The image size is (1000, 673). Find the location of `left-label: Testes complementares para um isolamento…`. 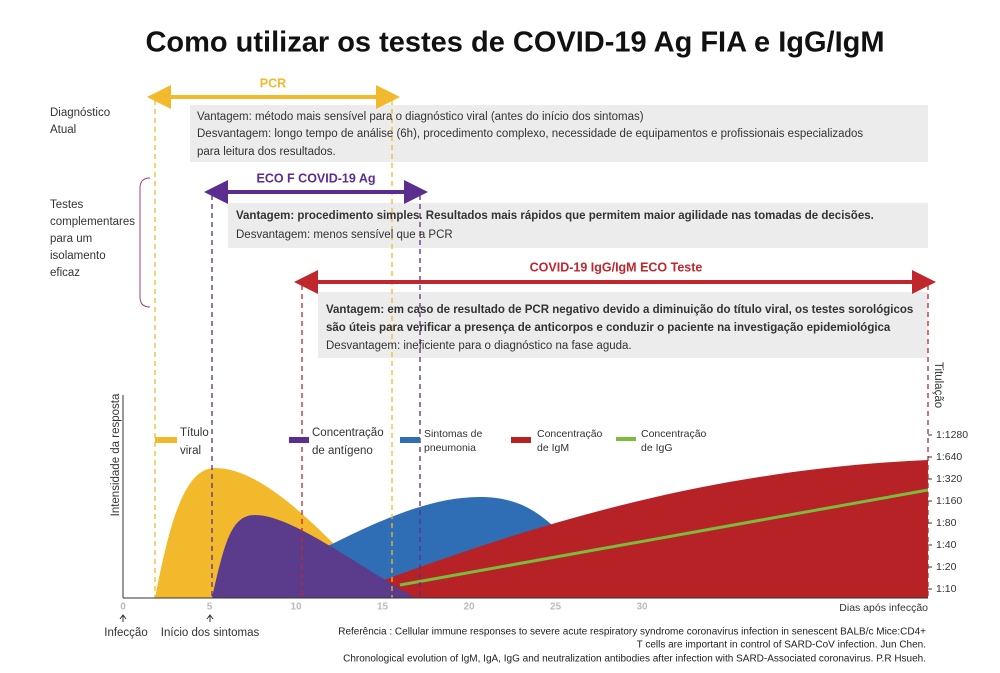

left-label: Testes complementares para um isolamento… is located at coordinates (92, 239).